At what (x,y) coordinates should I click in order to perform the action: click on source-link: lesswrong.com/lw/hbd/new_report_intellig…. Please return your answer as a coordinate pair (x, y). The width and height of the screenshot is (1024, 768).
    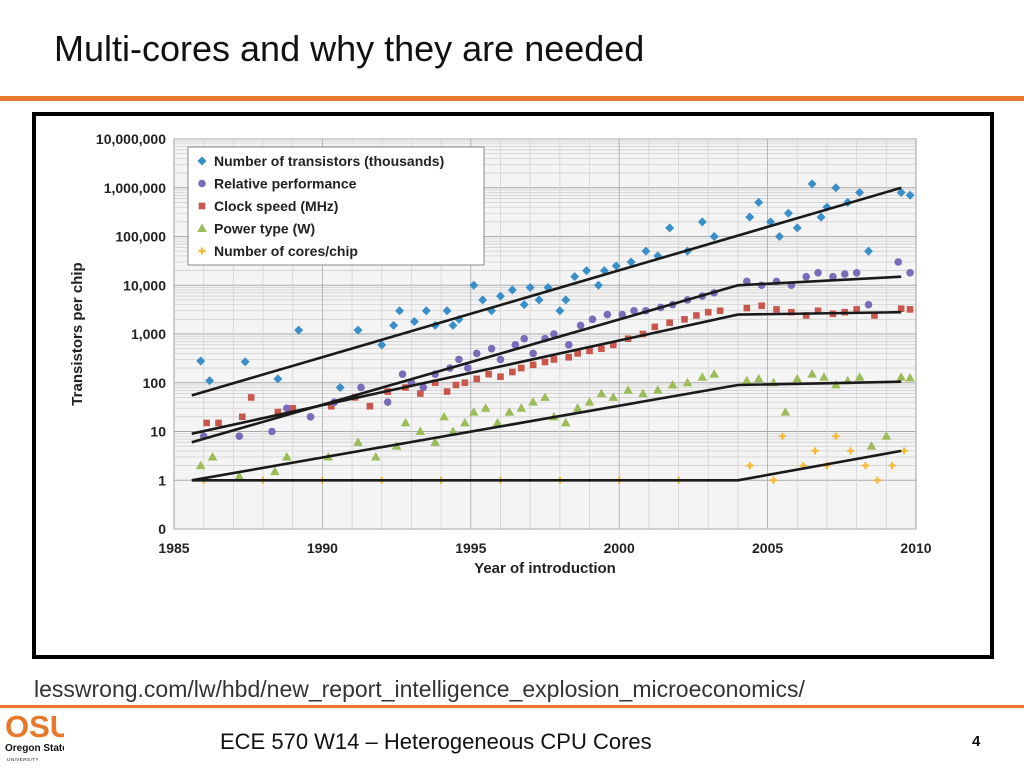
    Looking at the image, I should click on (419, 689).